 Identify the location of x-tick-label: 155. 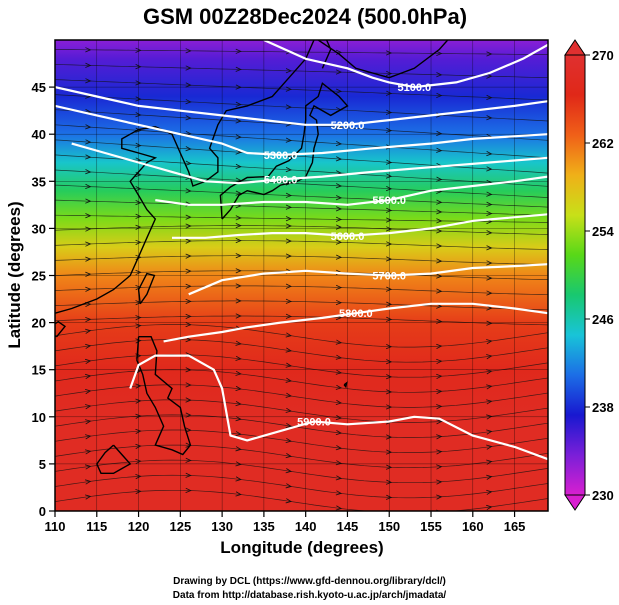
(431, 526).